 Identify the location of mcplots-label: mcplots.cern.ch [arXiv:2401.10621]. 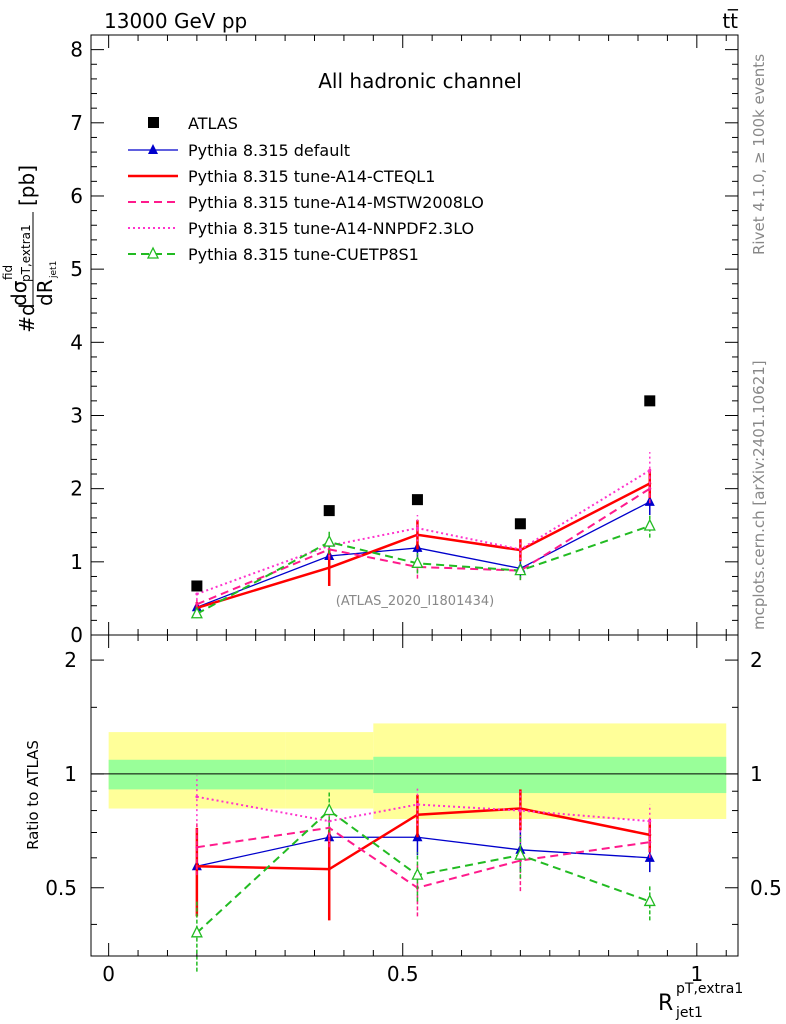
(759, 495).